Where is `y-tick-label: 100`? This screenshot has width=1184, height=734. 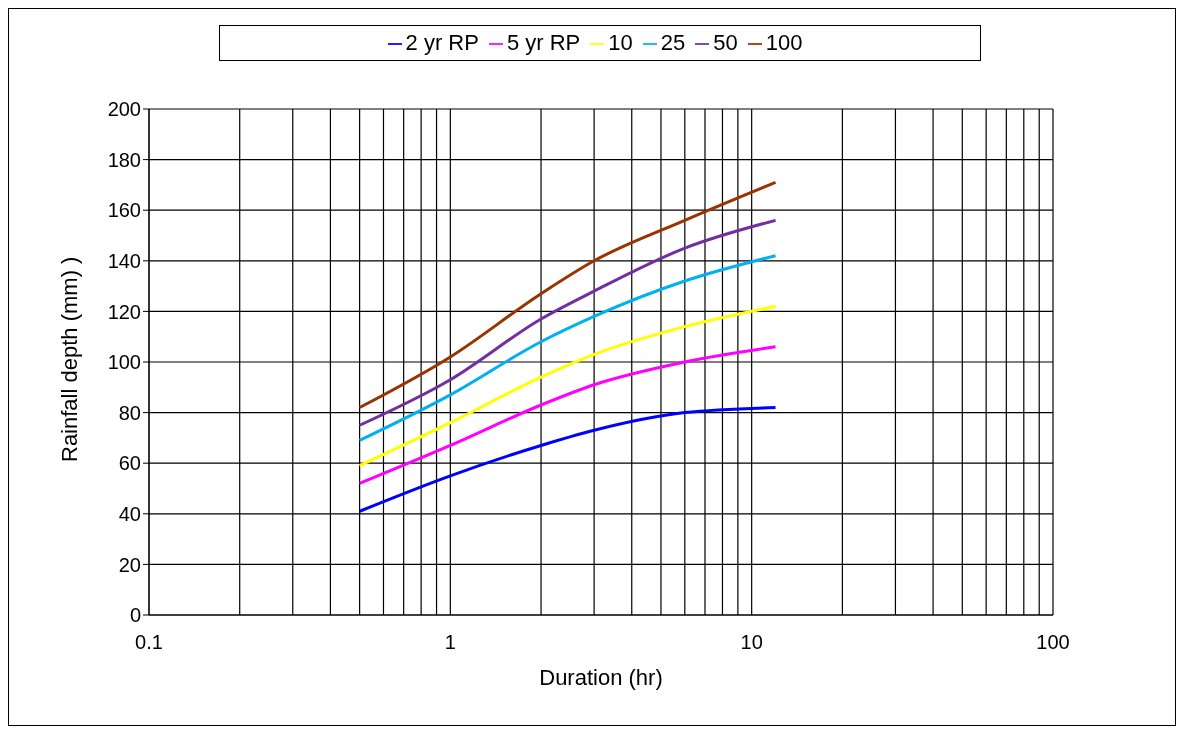
y-tick-label: 100 is located at coordinates (124, 362).